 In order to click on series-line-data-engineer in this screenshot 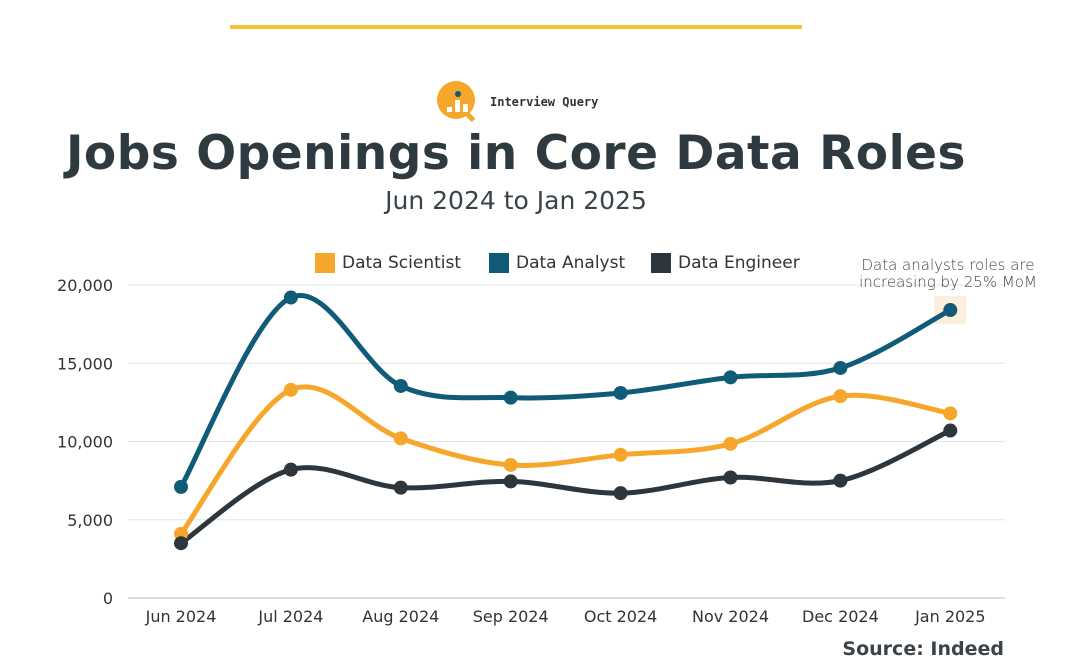, I will do `click(565, 487)`.